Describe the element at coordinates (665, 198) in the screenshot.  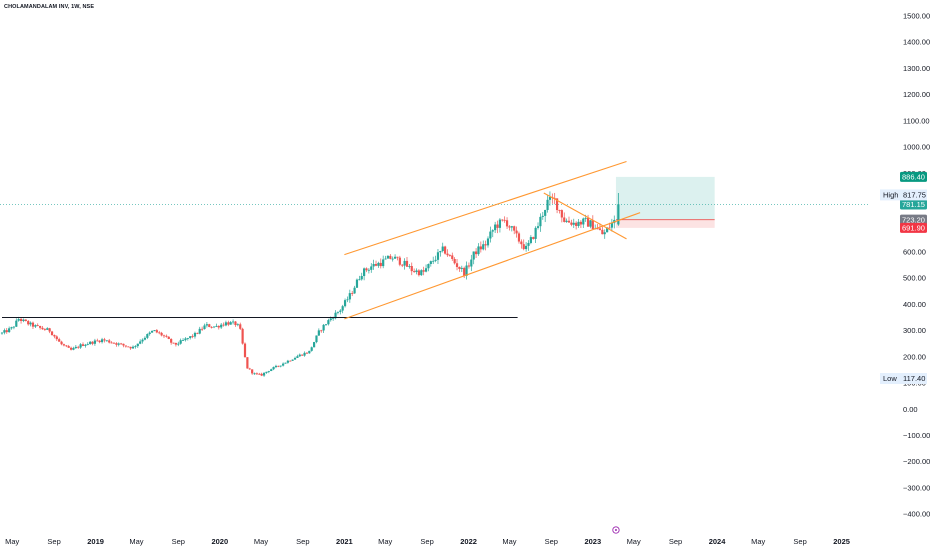
I see `target-zone` at that location.